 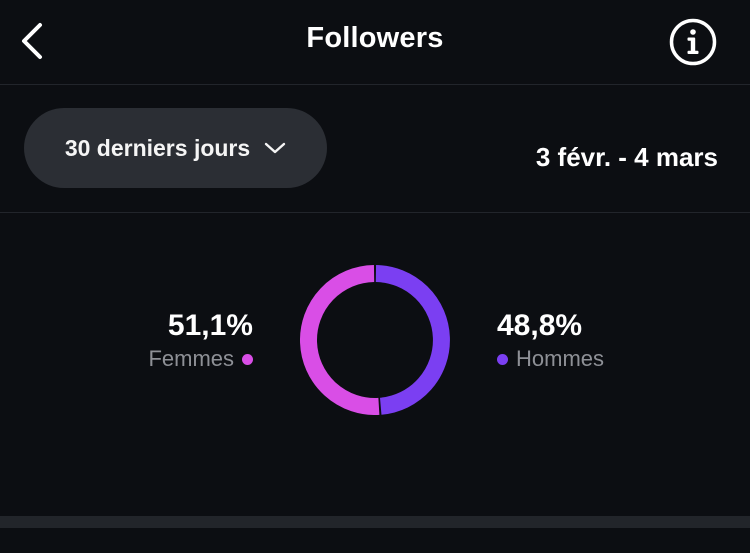 I want to click on info-icon, so click(x=693, y=42).